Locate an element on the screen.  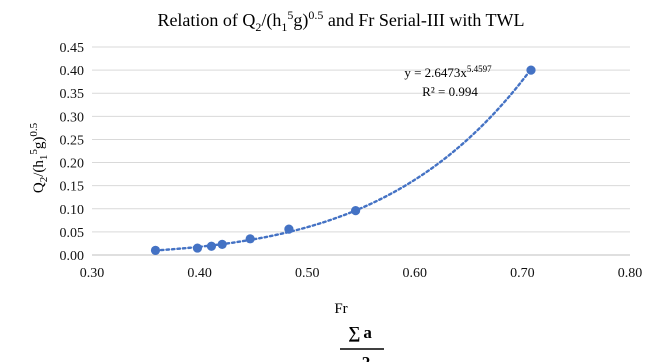
y-tick-labels: 0.00 0.05 0.10 0.15 0.20 0.25 0.30 0.35 0.40 0.45 is located at coordinates (72, 152).